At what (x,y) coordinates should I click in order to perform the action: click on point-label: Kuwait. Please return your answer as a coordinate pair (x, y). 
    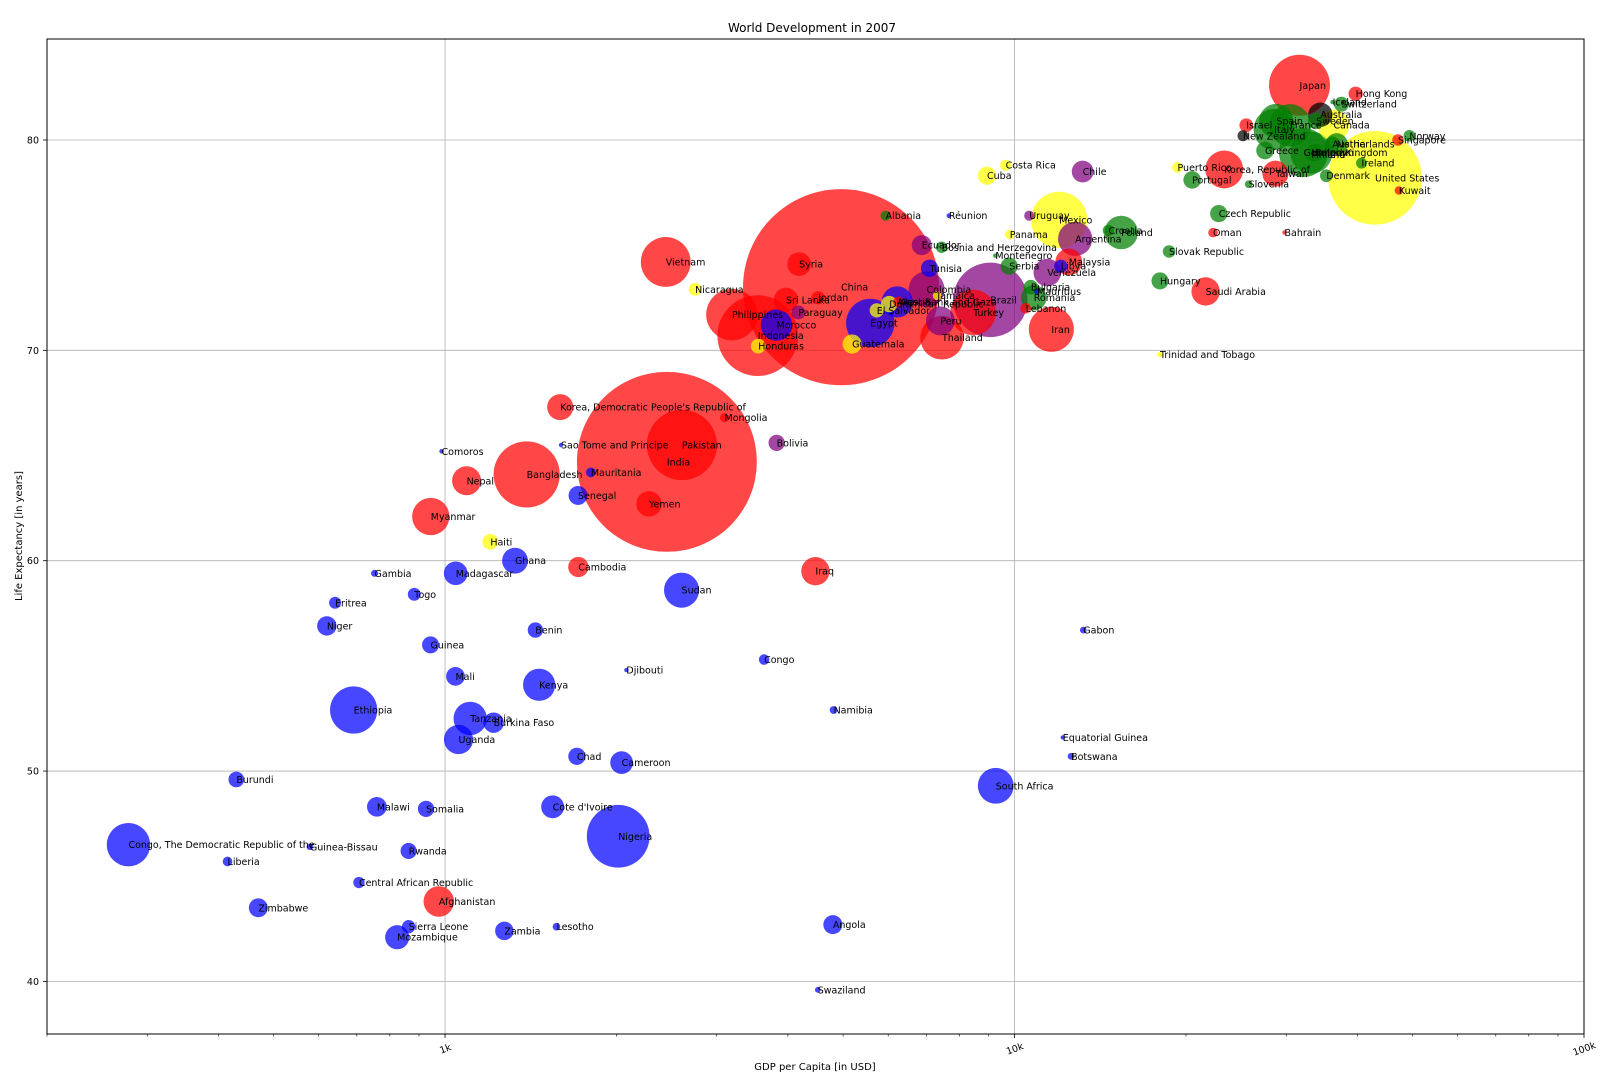
    Looking at the image, I should click on (1415, 191).